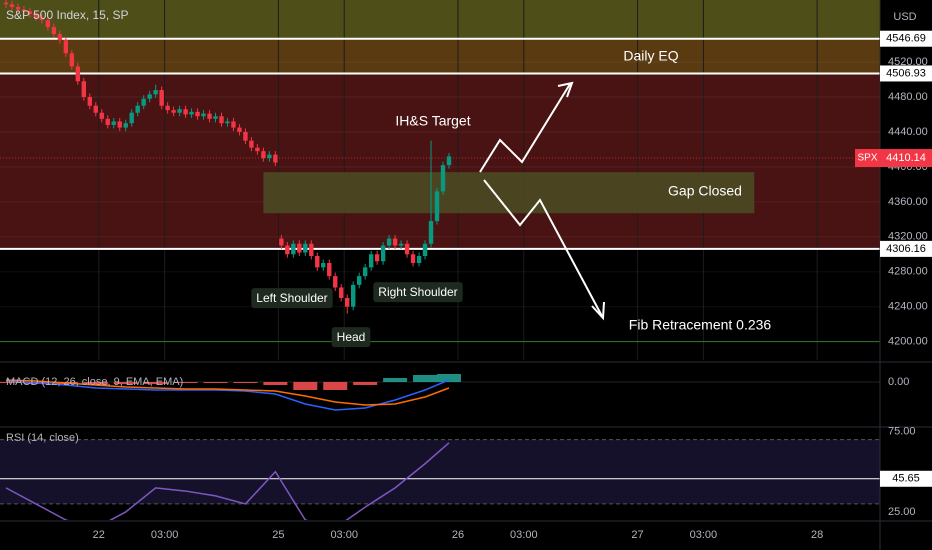 This screenshot has width=932, height=550. Describe the element at coordinates (705, 191) in the screenshot. I see `gap-label: Gap Closed` at that location.